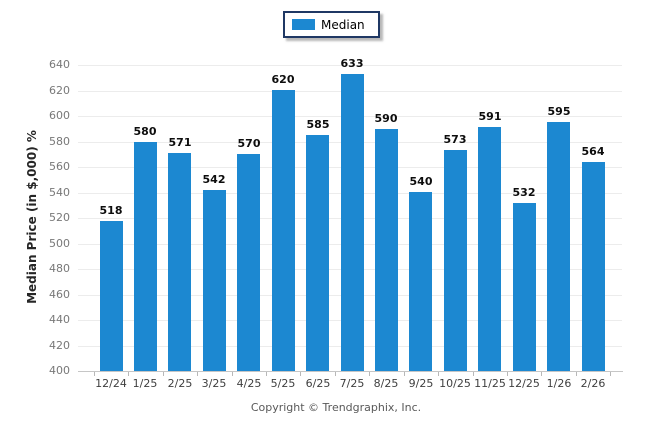 The height and width of the screenshot is (434, 646). Describe the element at coordinates (318, 383) in the screenshot. I see `x-tick-label: 6/25` at that location.